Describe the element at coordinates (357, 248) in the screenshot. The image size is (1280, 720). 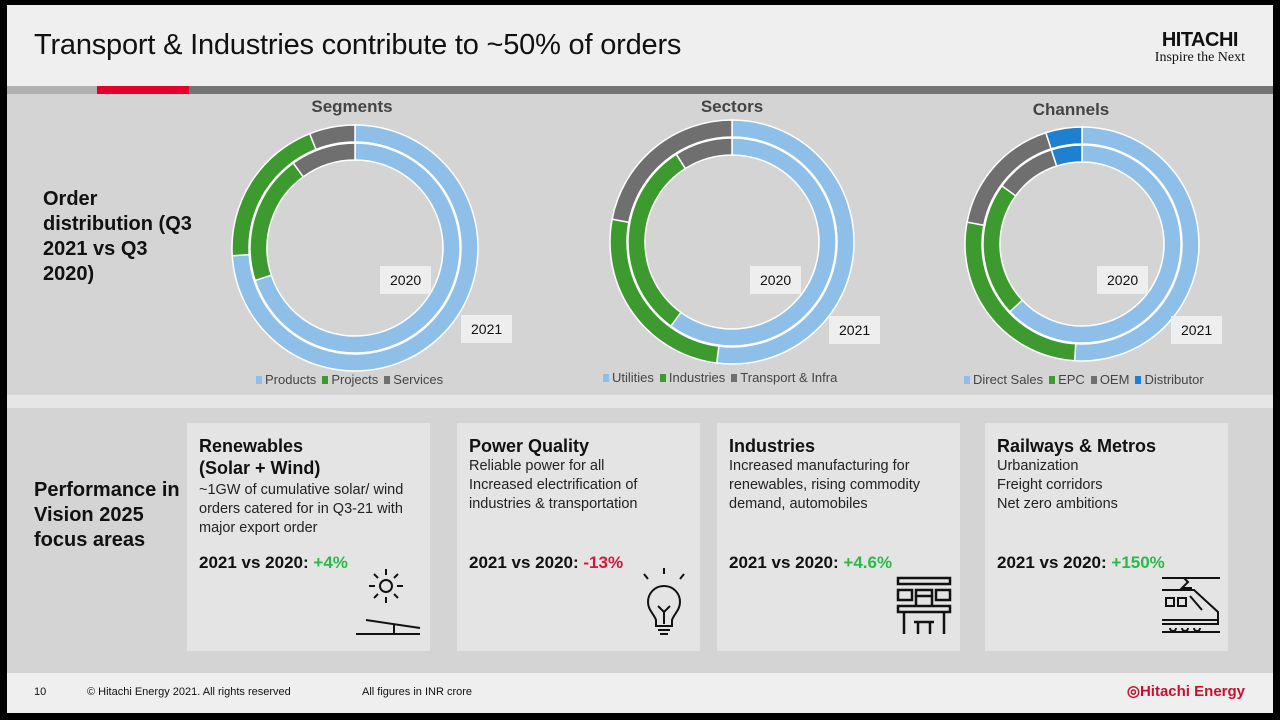
I see `donut-slice-2020-products` at that location.